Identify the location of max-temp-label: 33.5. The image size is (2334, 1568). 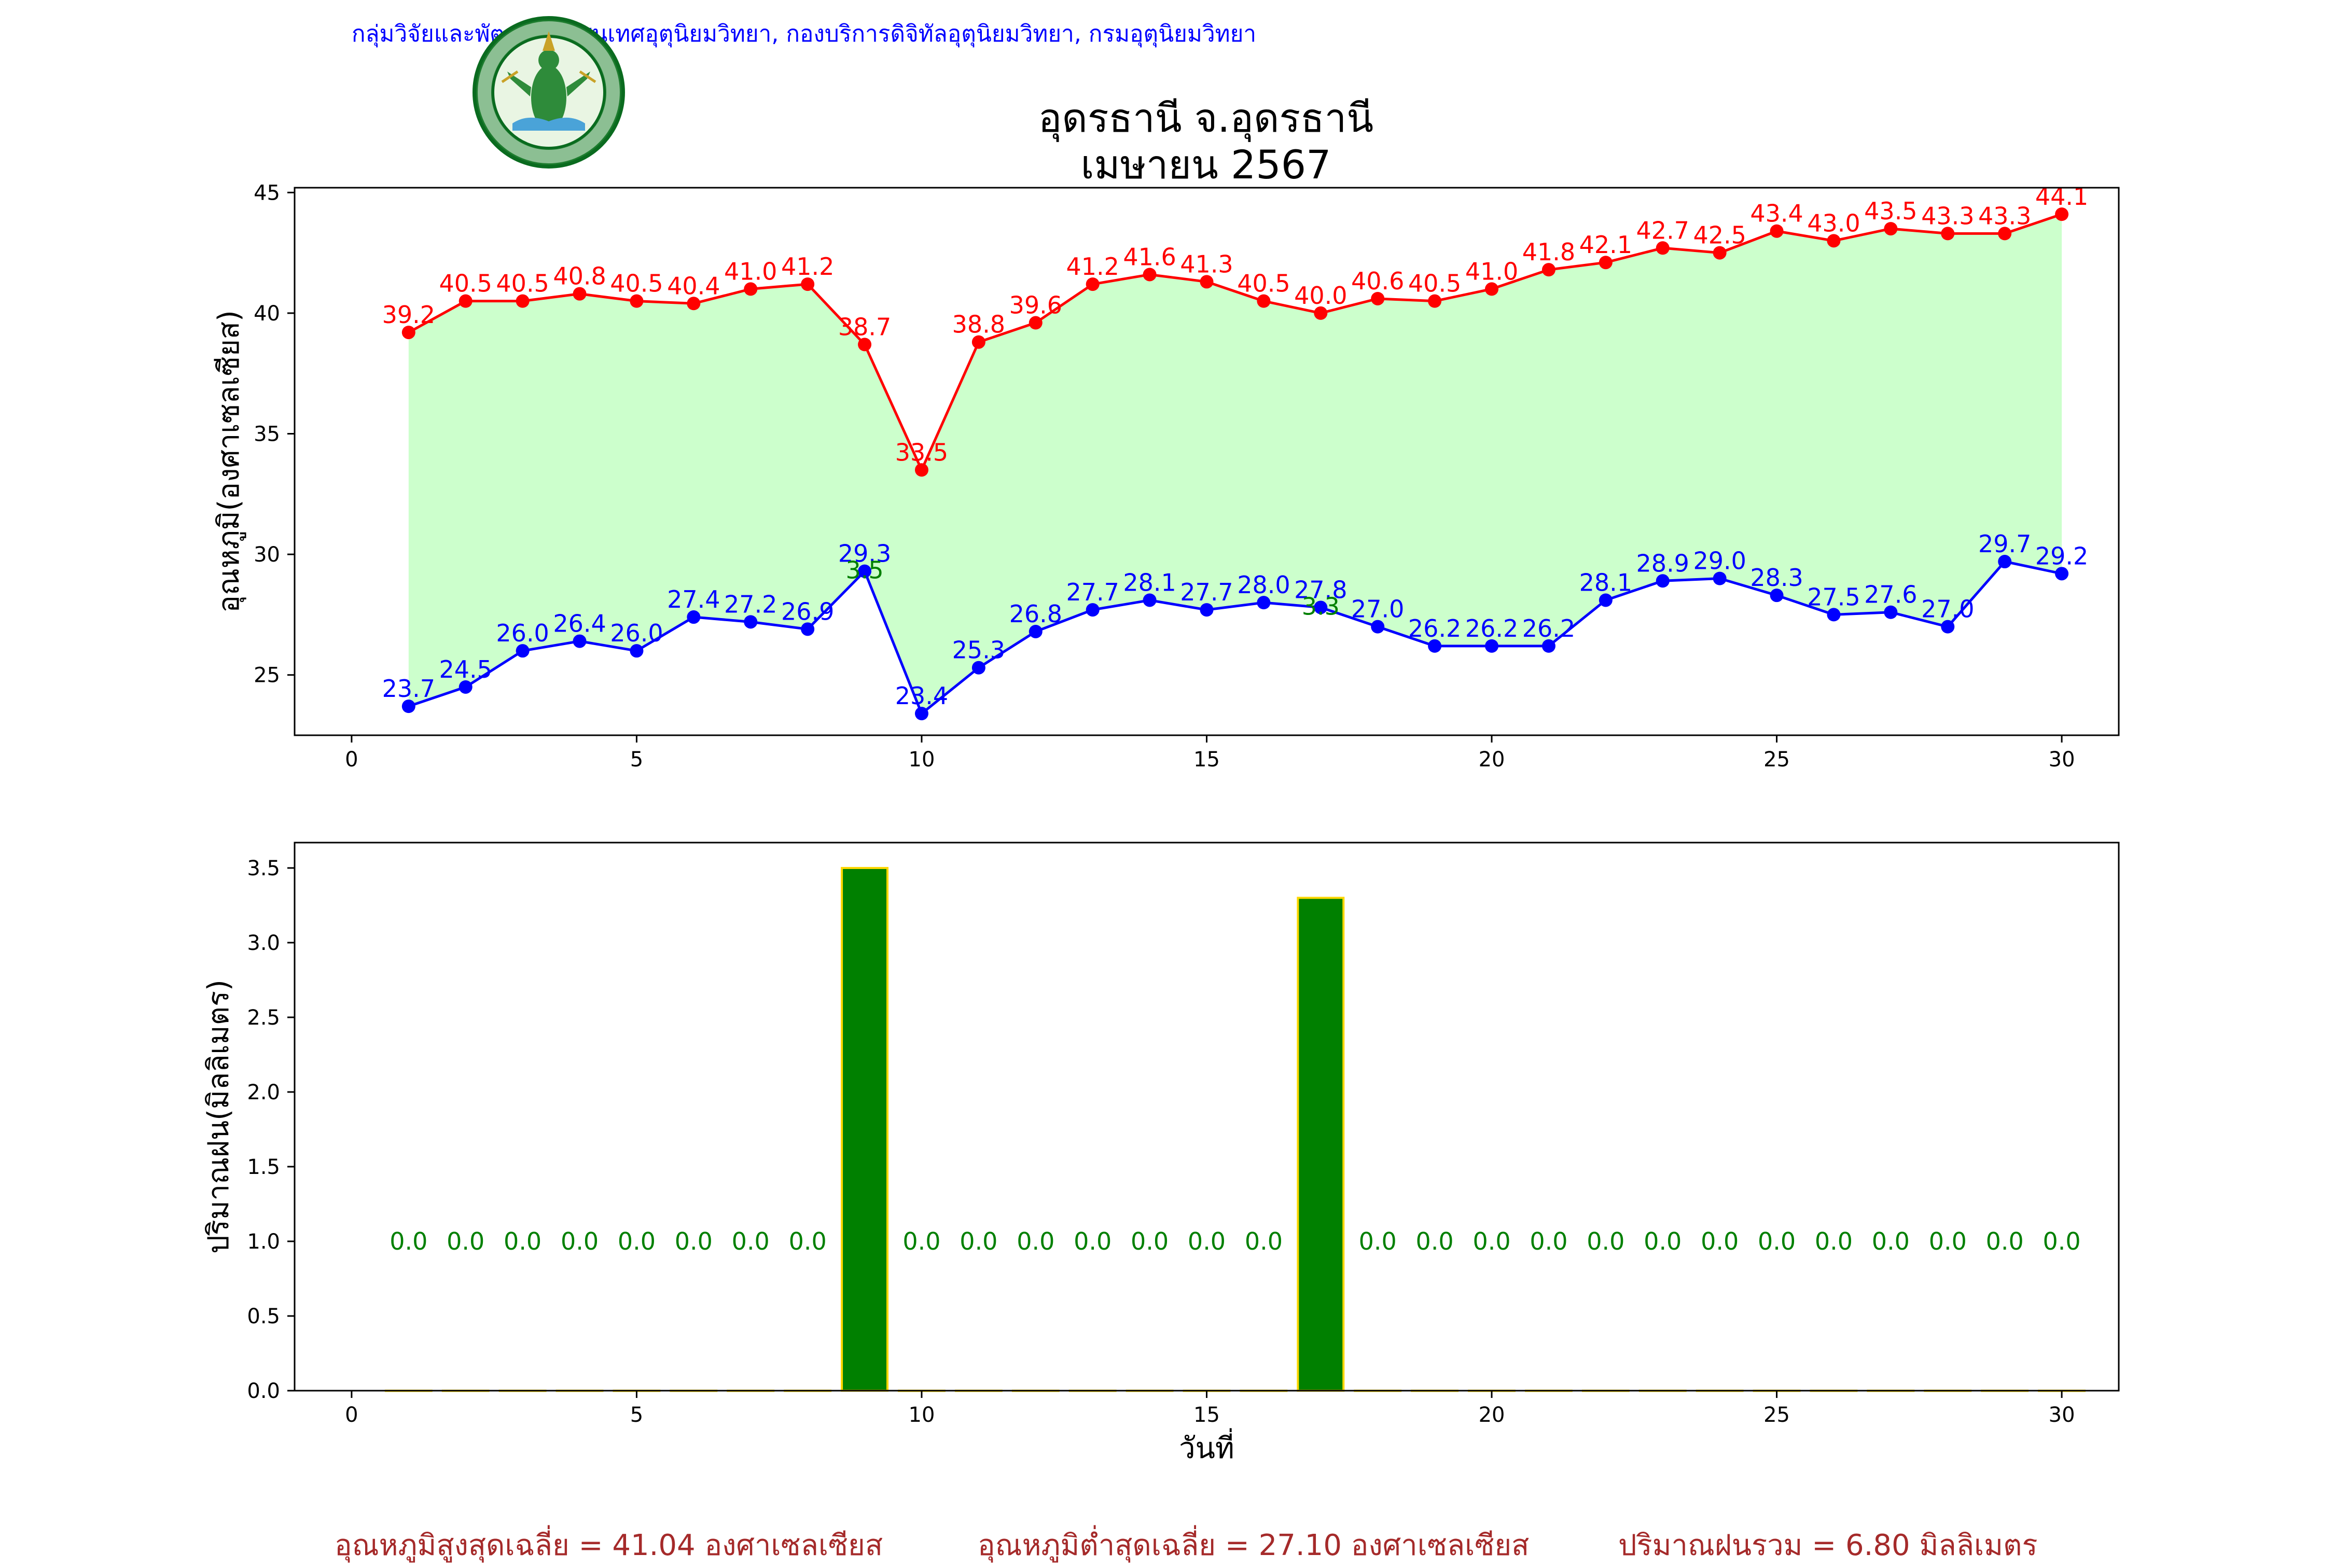
(922, 452).